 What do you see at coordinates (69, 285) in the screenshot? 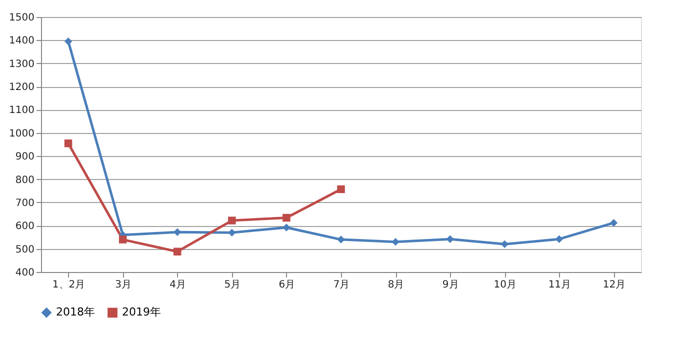
I see `x-tick-label: 1、2月` at bounding box center [69, 285].